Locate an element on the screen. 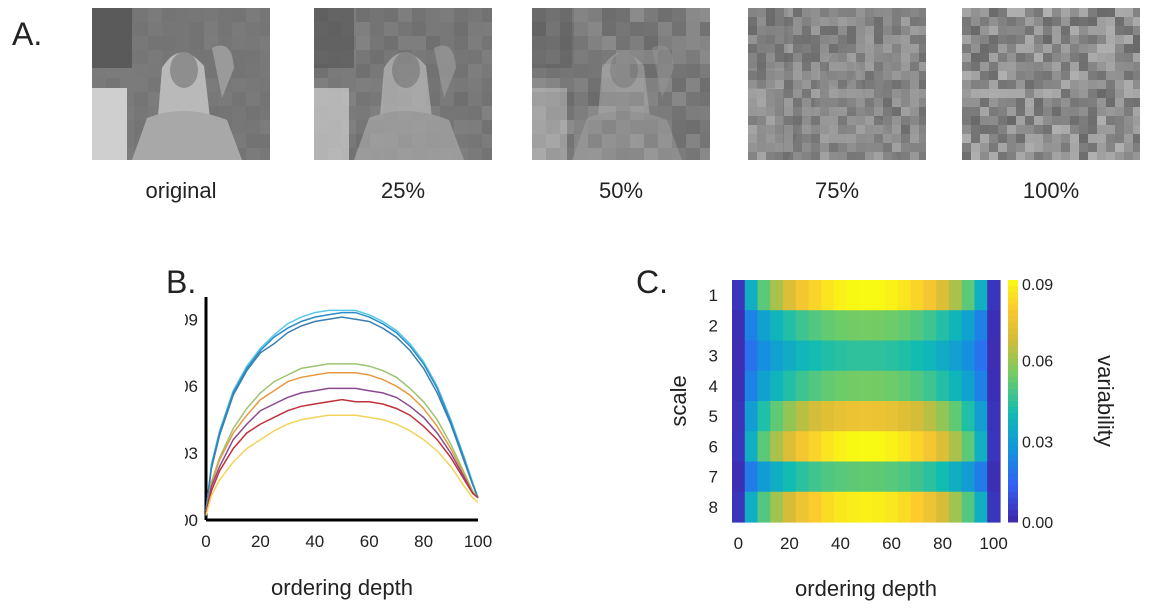  face is located at coordinates (840, 70).